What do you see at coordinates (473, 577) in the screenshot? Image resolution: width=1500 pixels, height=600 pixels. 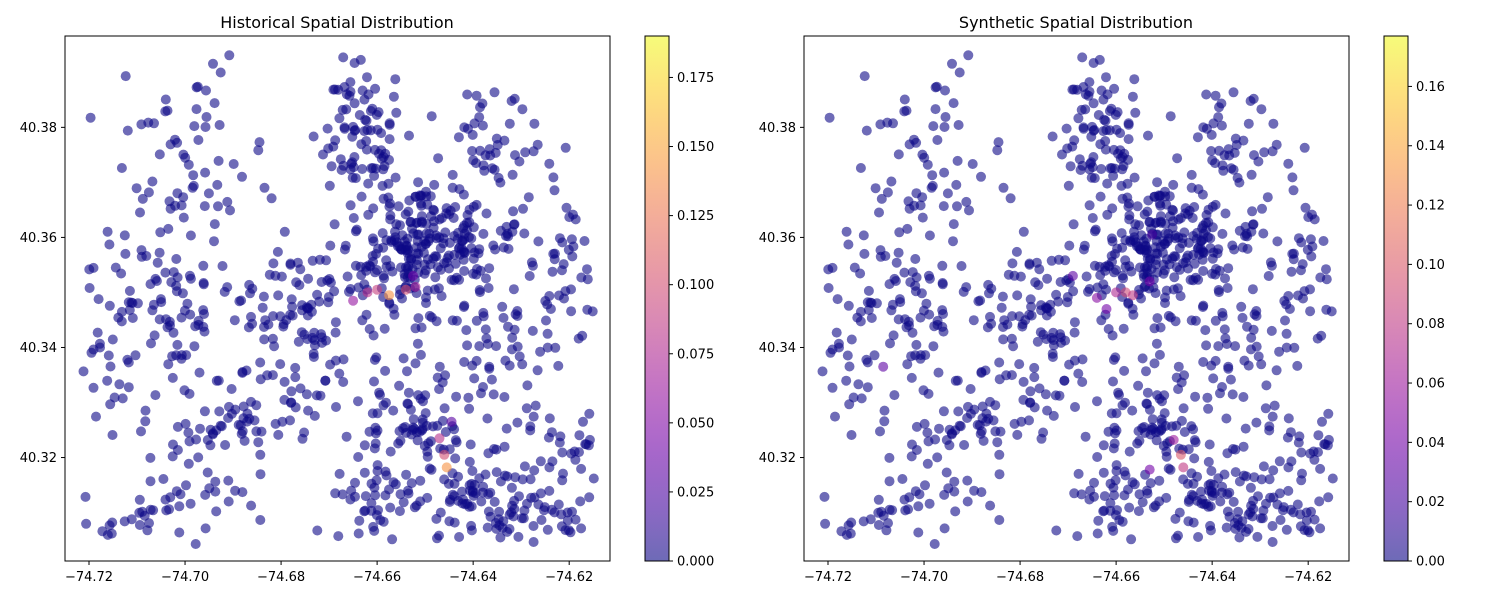 I see `x-tick-label: −74.64` at bounding box center [473, 577].